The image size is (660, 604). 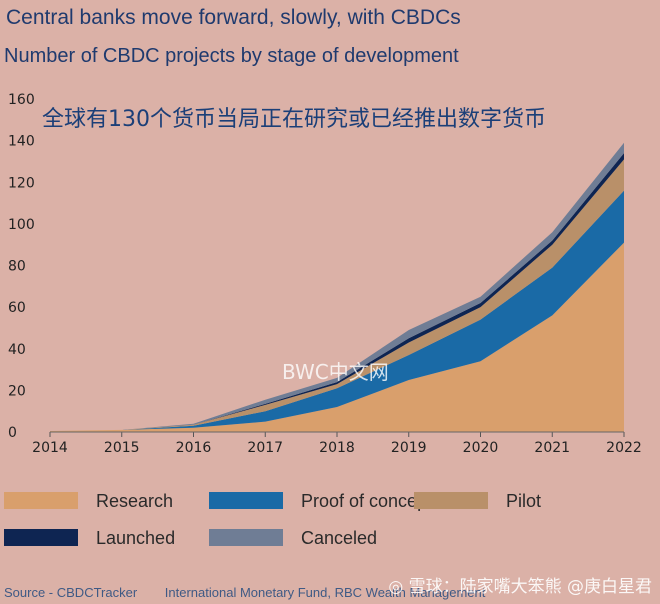 What do you see at coordinates (17, 308) in the screenshot?
I see `y-tick-label: 60` at bounding box center [17, 308].